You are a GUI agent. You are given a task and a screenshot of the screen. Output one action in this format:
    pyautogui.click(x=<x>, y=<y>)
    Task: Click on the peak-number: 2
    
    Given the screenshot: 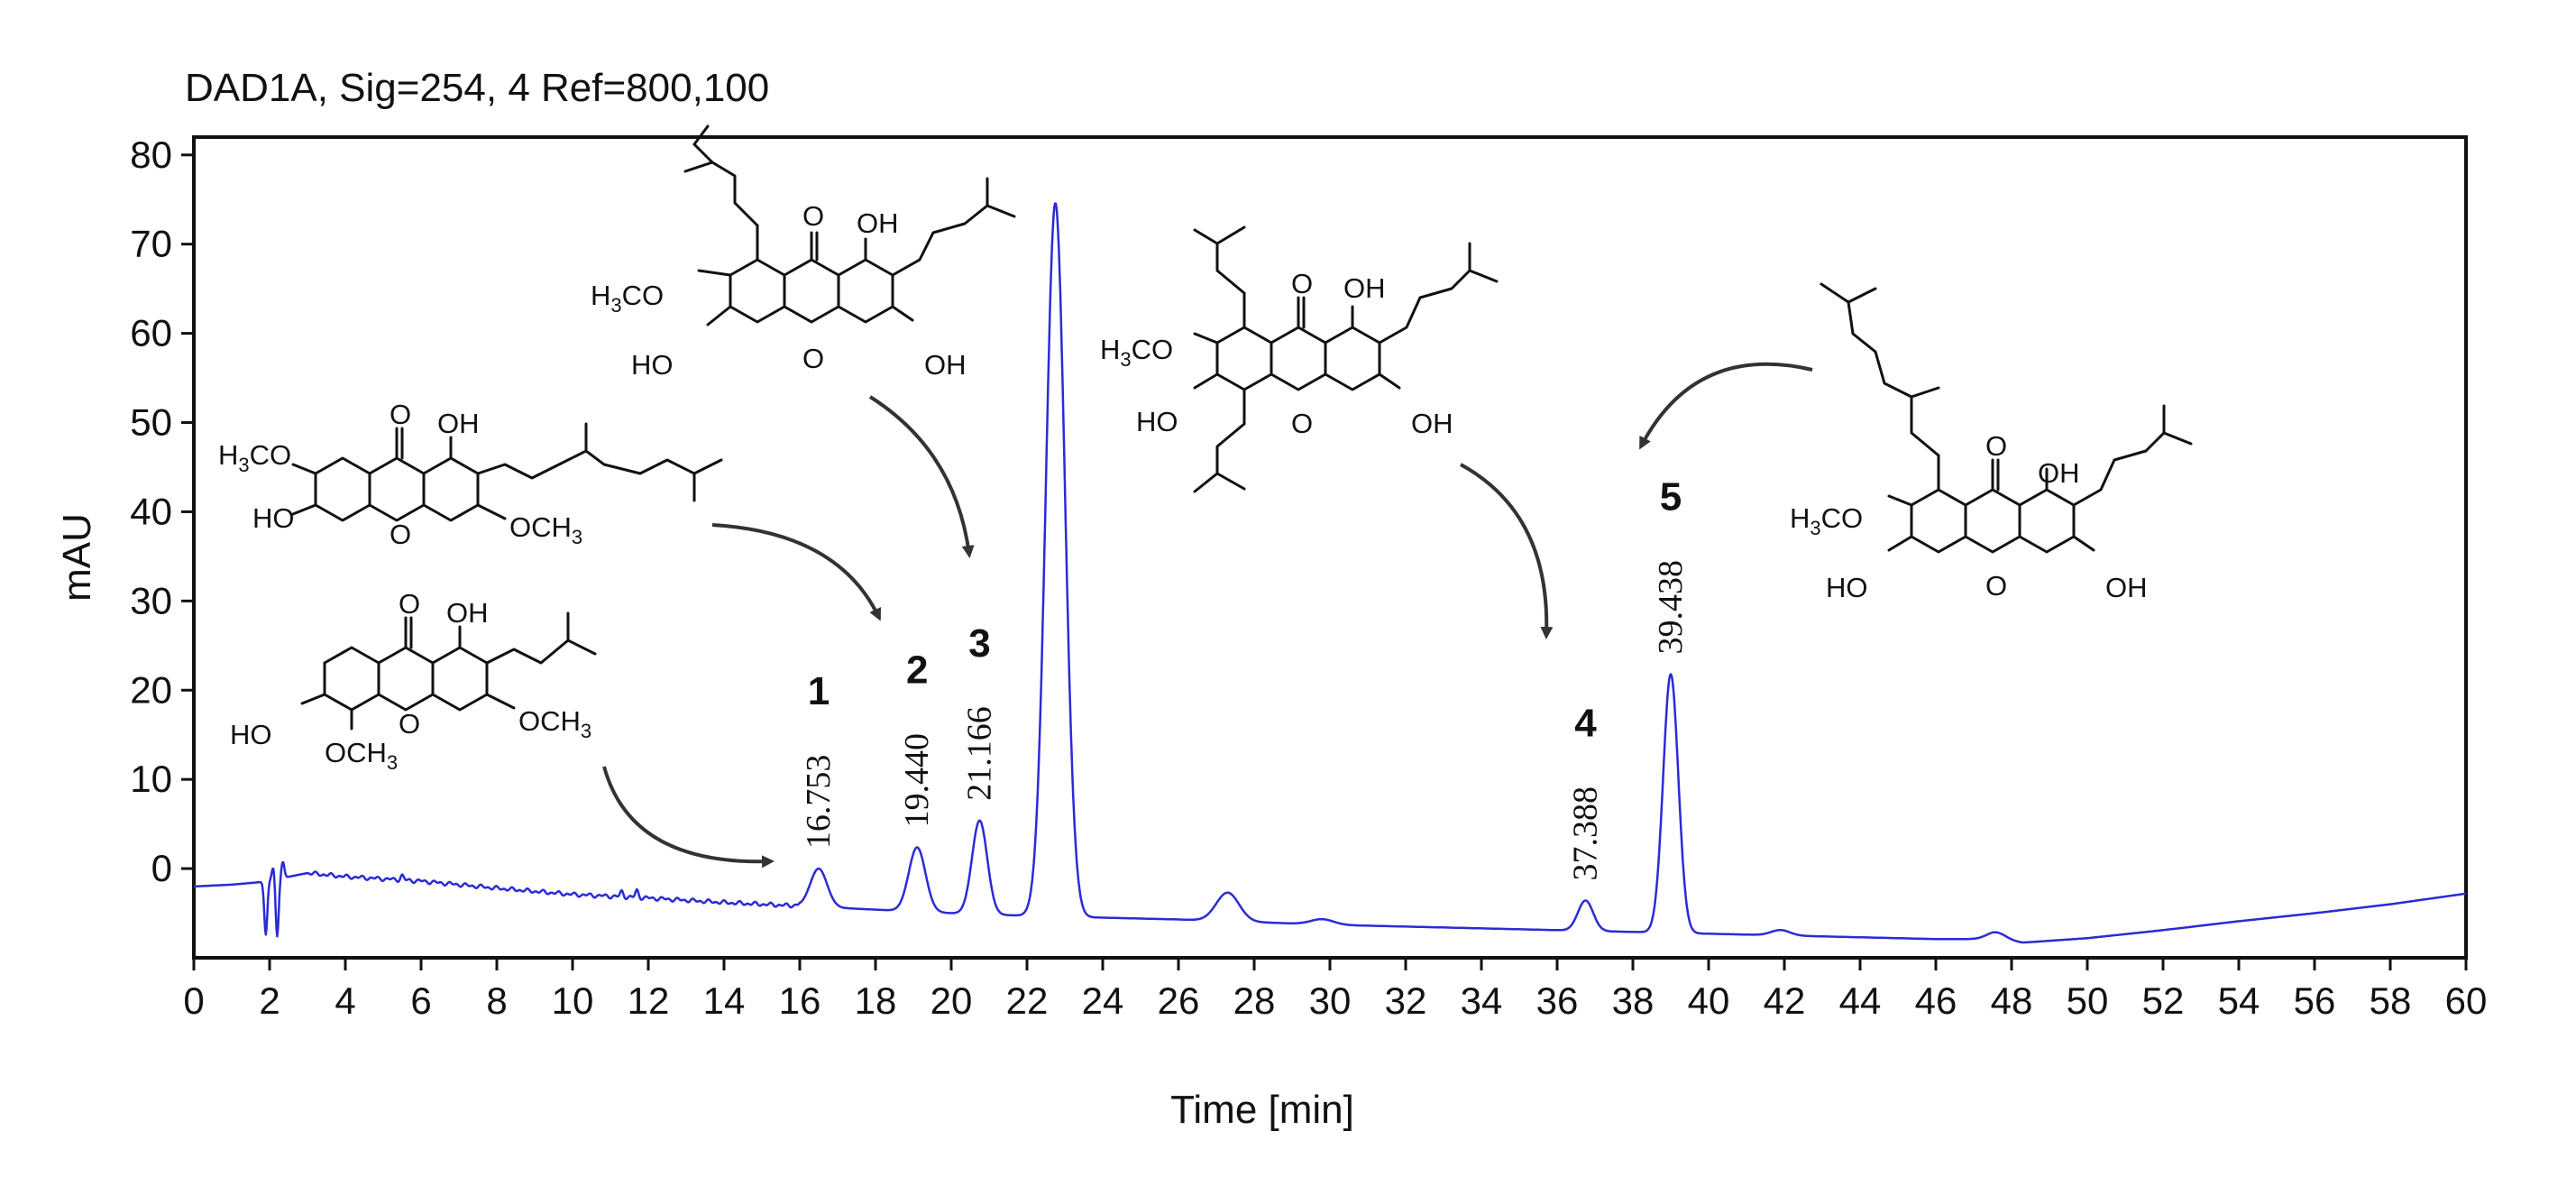 What is the action you would take?
    pyautogui.click(x=917, y=670)
    